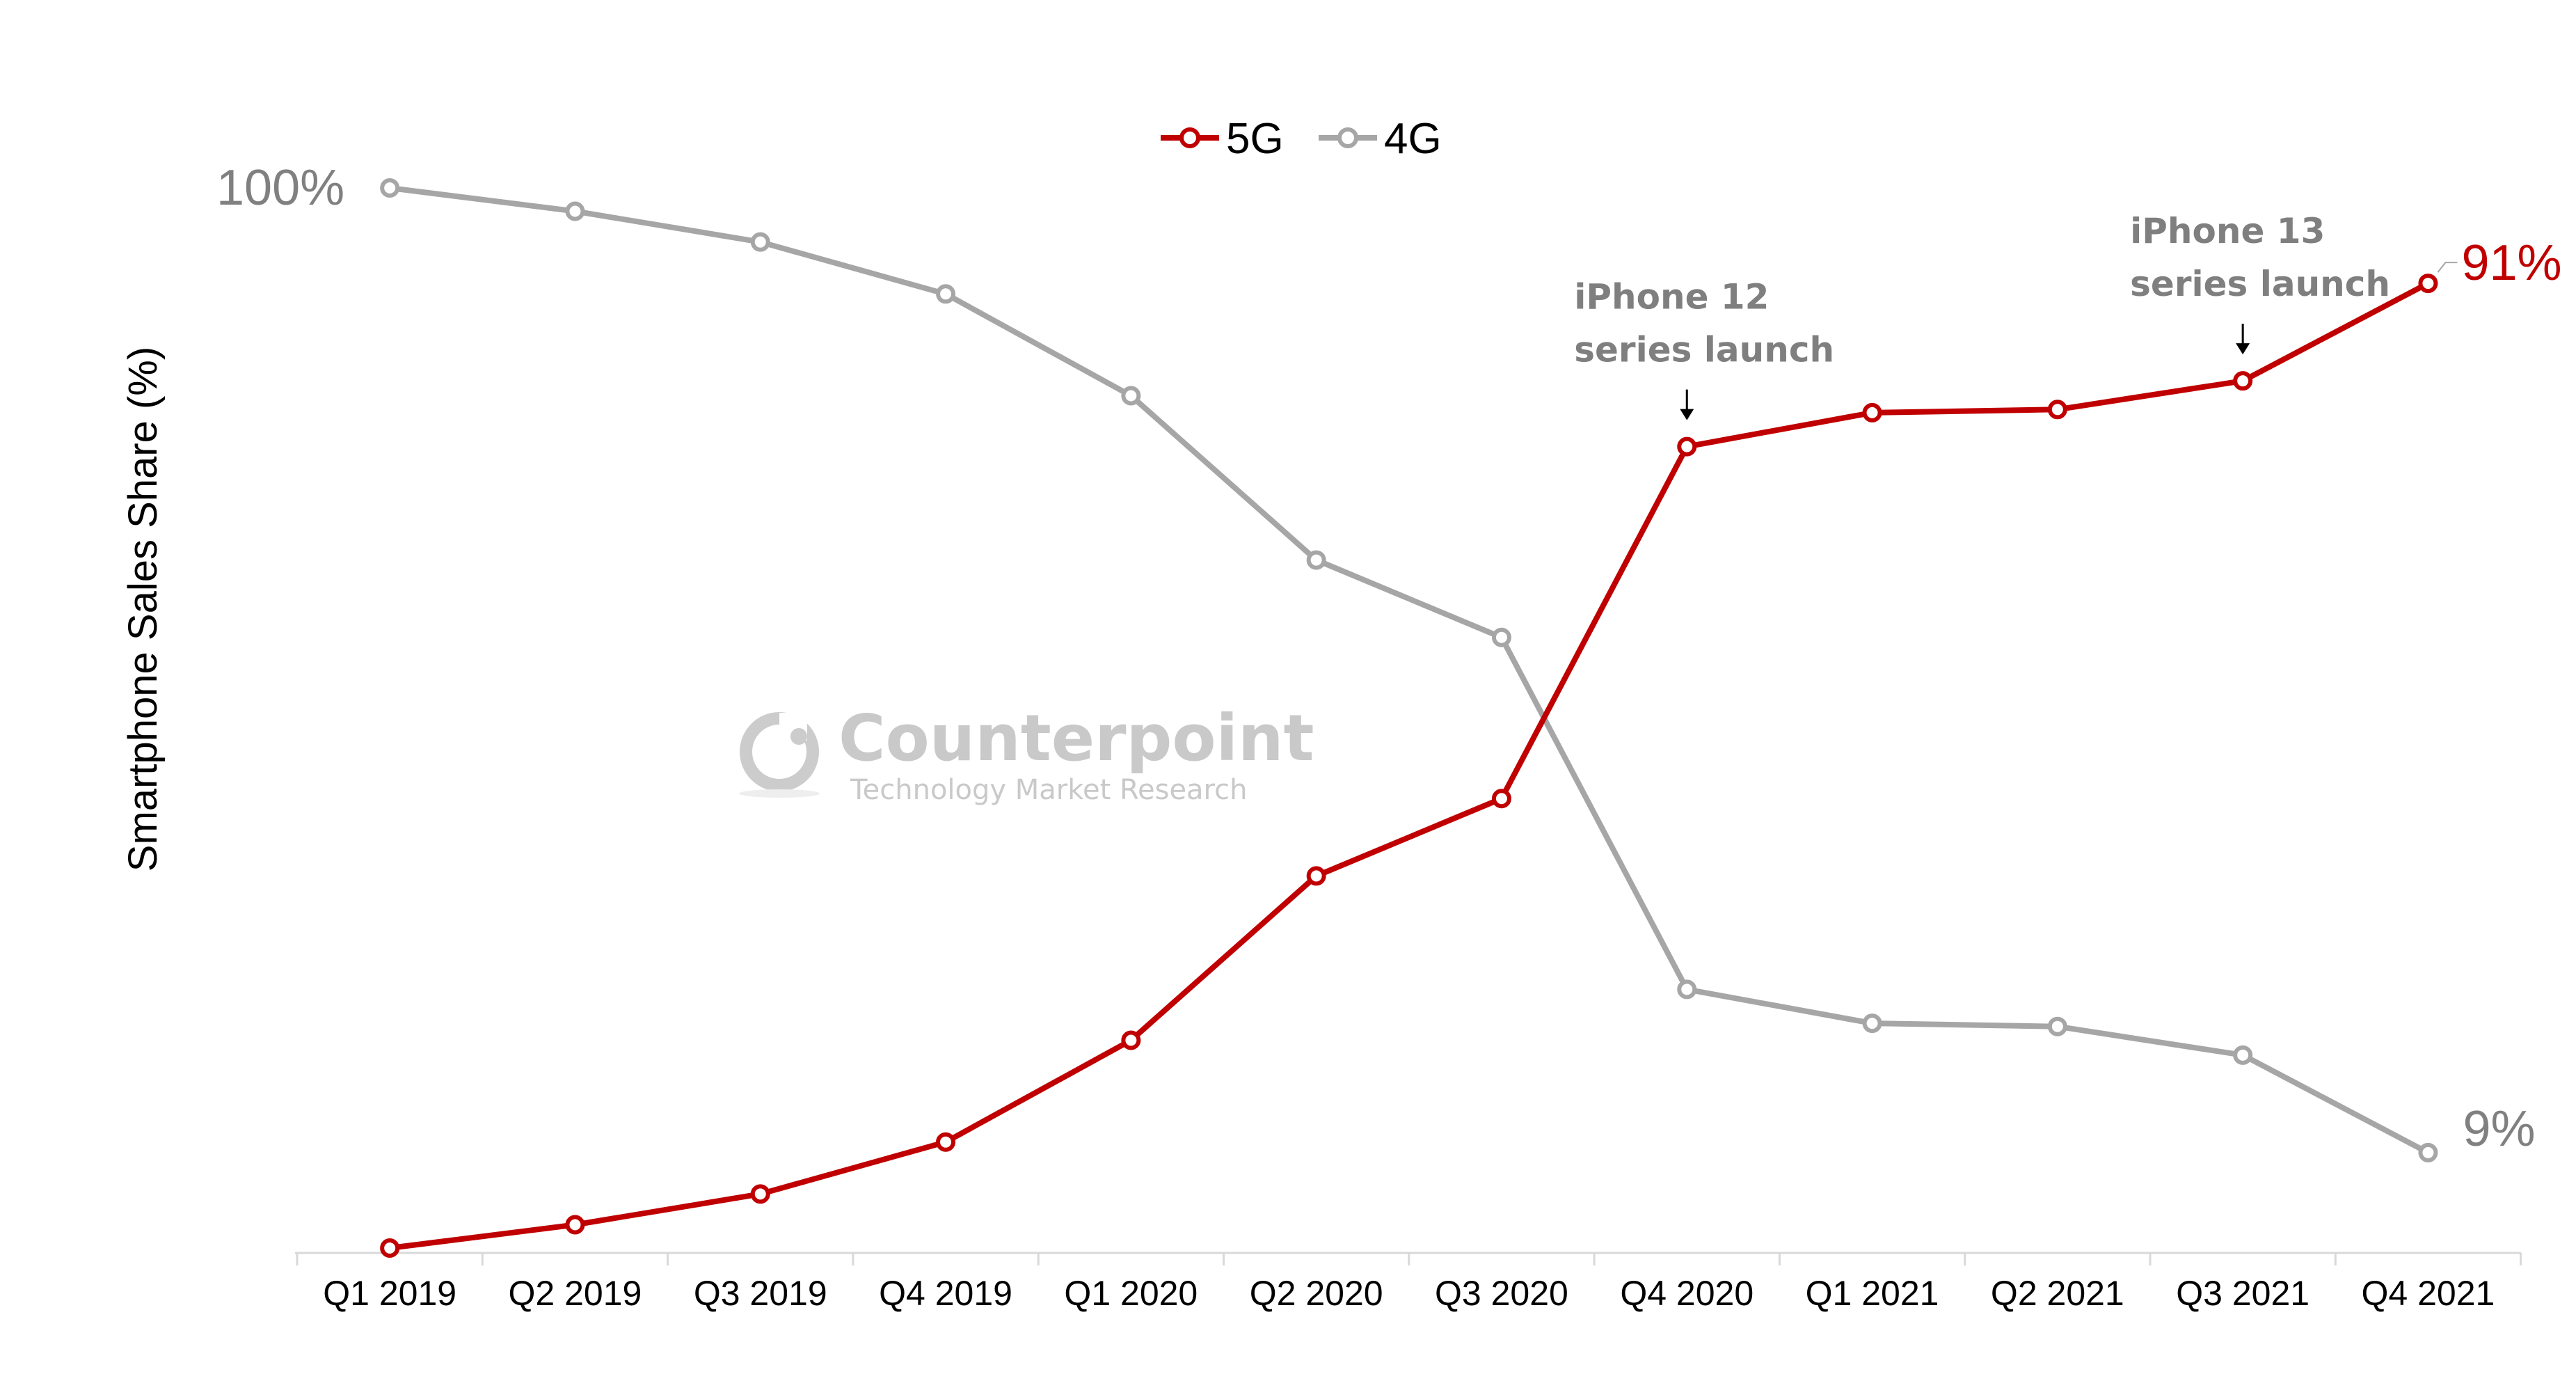 Image resolution: width=2576 pixels, height=1381 pixels. I want to click on counterpoint-logo-icon, so click(779, 755).